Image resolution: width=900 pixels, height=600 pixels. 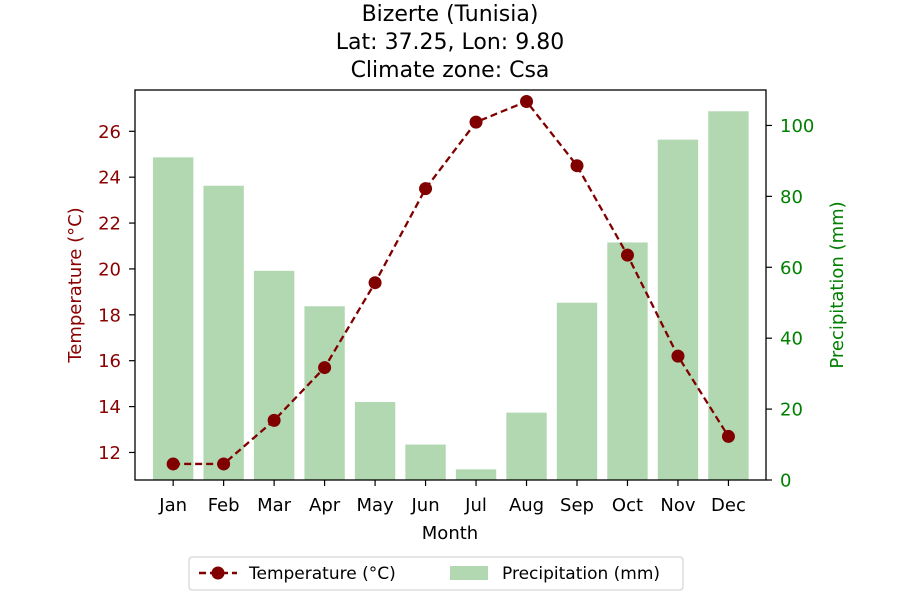 I want to click on x-tick-labels: Jan Feb Mar Apr May Jun Jul Aug Sep Oct Nov Dec, so click(x=452, y=505).